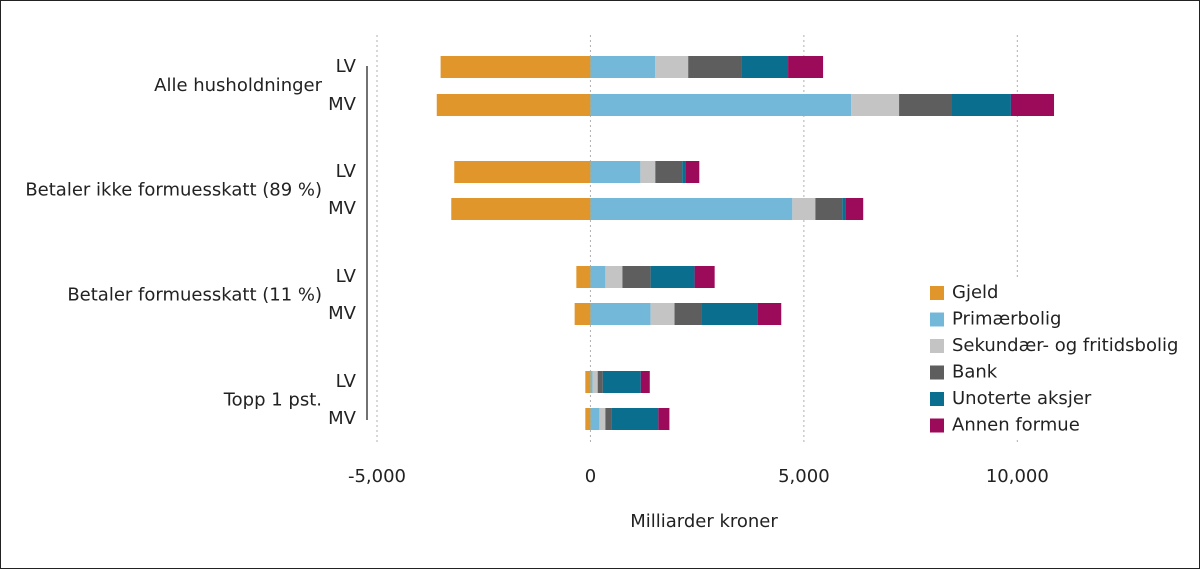 This screenshot has height=569, width=1200. I want to click on legend-label: Bank, so click(975, 372).